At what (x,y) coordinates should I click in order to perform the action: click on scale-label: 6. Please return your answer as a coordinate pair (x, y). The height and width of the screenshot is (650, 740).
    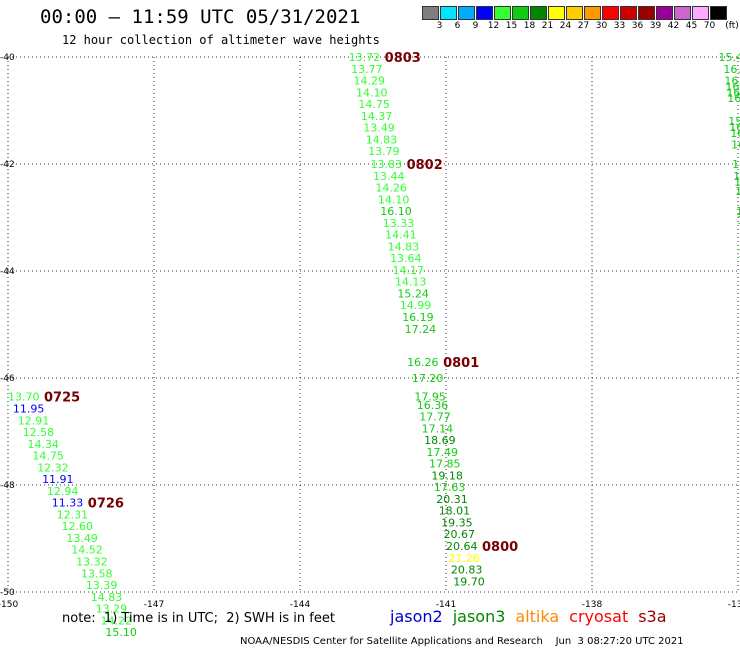
    Looking at the image, I should click on (457, 26).